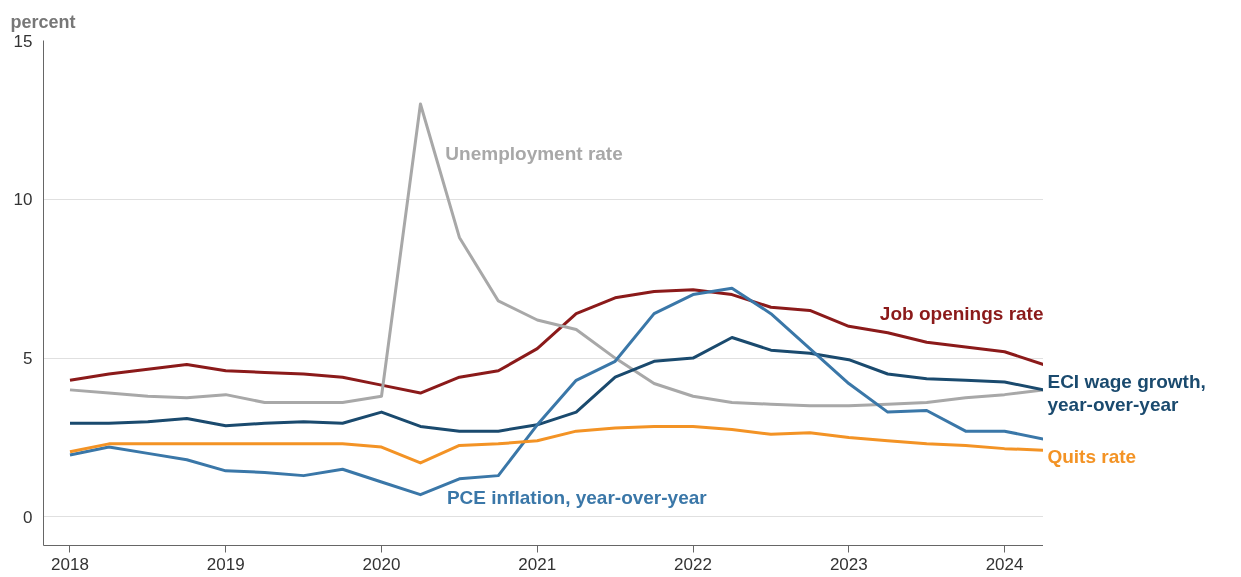 The height and width of the screenshot is (577, 1241). I want to click on series-label: ECI wage growth, year-over-year, so click(1126, 393).